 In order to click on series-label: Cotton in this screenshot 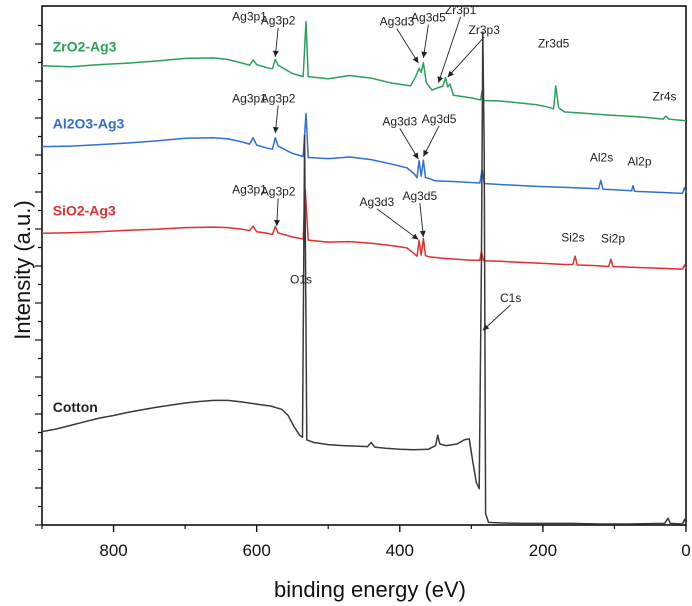, I will do `click(75, 407)`.